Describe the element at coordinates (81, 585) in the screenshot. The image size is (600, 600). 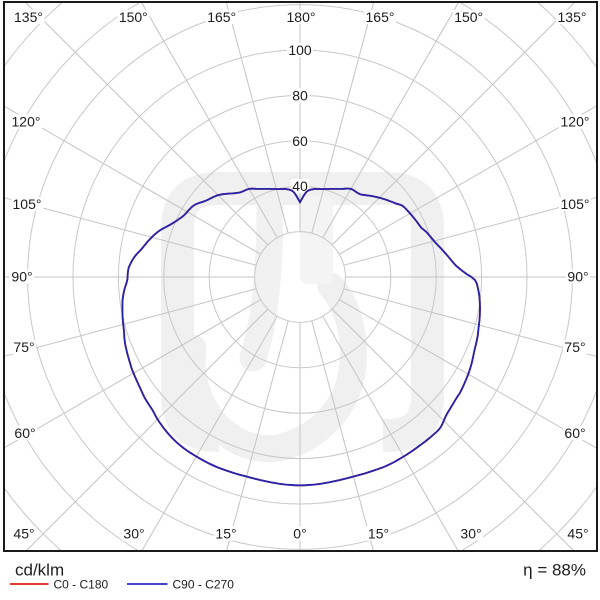
I see `svg-text: C0 - C180` at that location.